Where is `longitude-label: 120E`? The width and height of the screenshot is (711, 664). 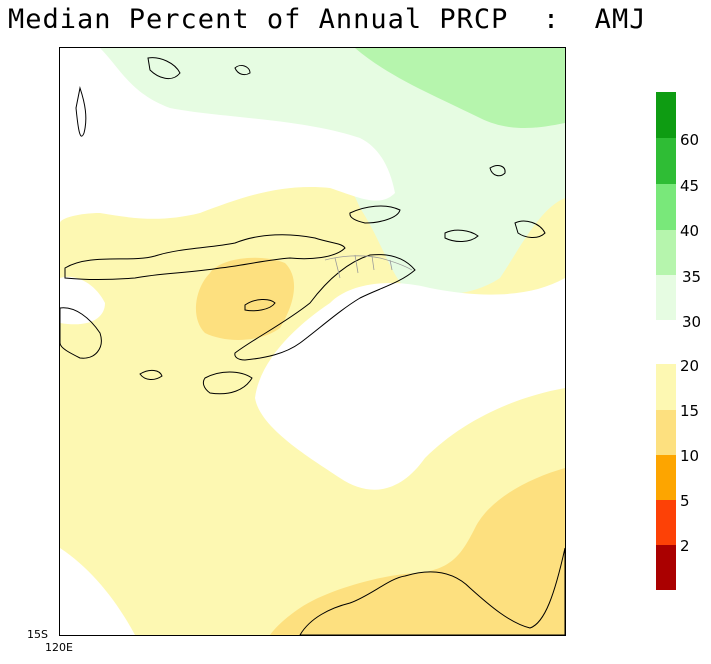 longitude-label: 120E is located at coordinates (59, 647).